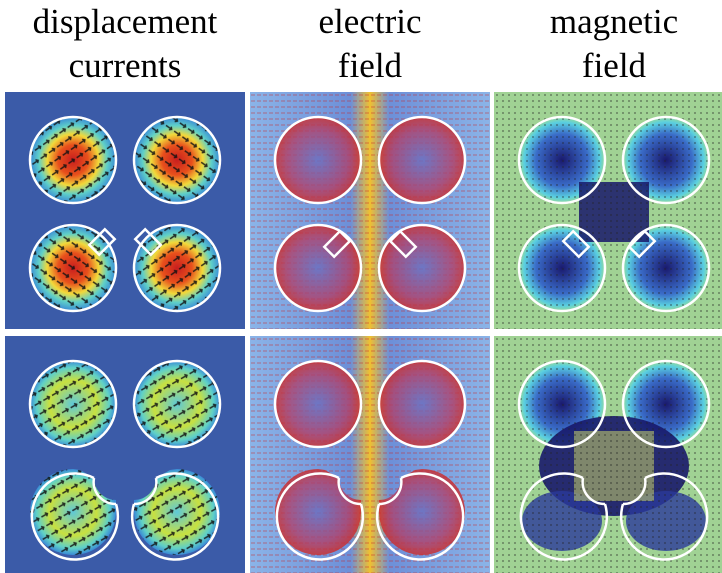  I want to click on field-map-displacement-row1, so click(125, 210).